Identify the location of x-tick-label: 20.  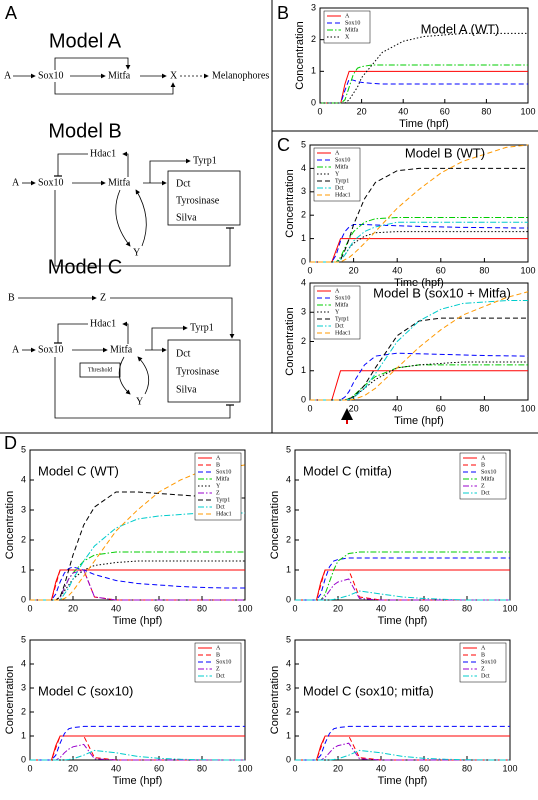
(73, 768).